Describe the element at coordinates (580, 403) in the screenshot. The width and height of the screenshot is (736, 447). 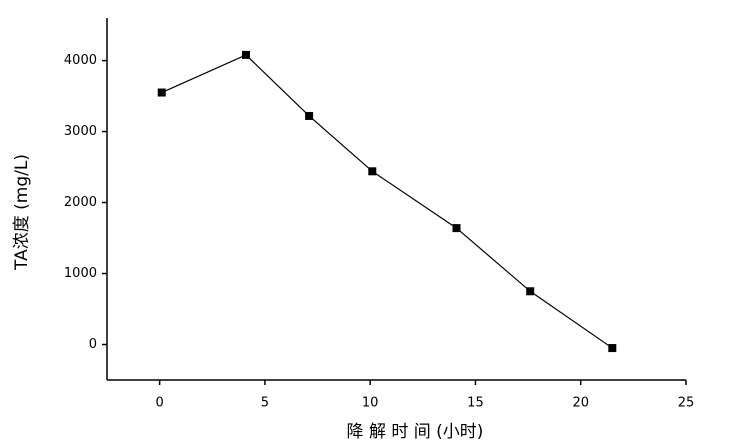
I see `x-tick-label: 20` at that location.